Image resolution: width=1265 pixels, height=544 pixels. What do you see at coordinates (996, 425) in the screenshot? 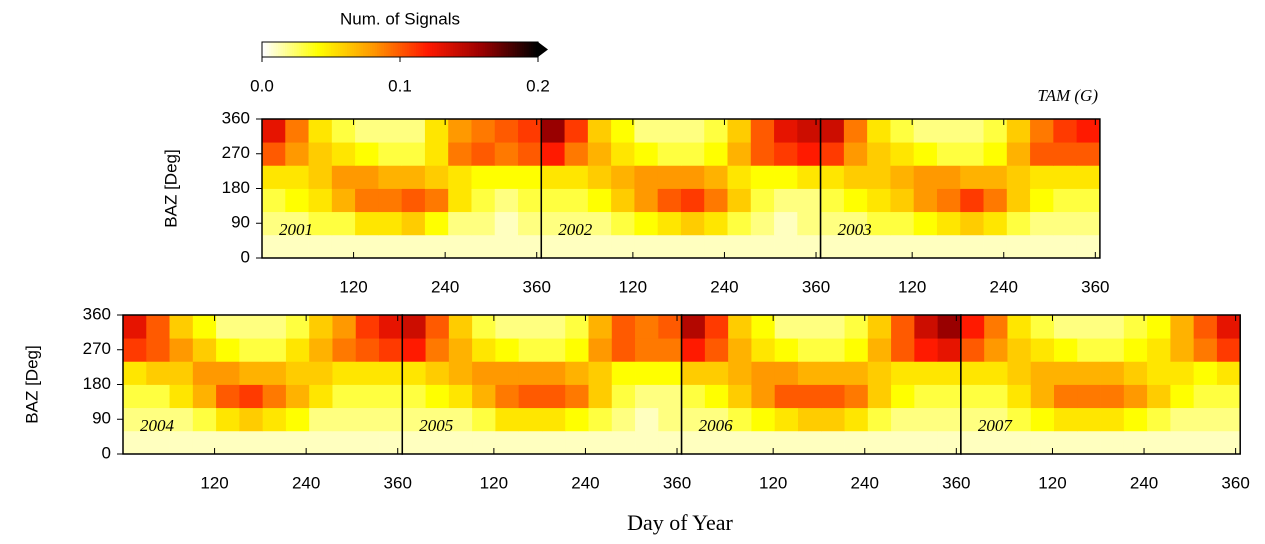
I see `year-label: 2007` at bounding box center [996, 425].